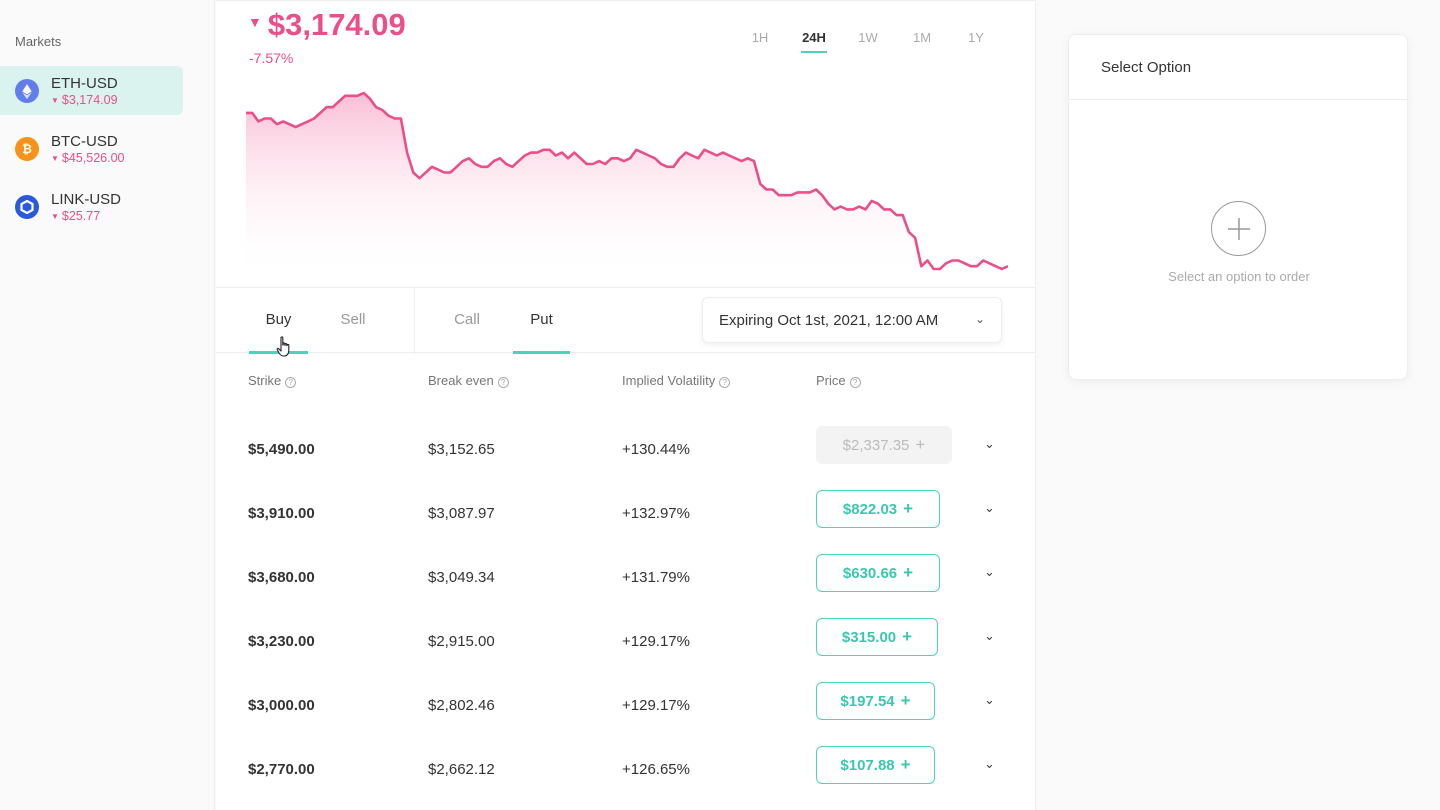  Describe the element at coordinates (676, 380) in the screenshot. I see `header-implied-volatility: Implied Volatility?` at that location.